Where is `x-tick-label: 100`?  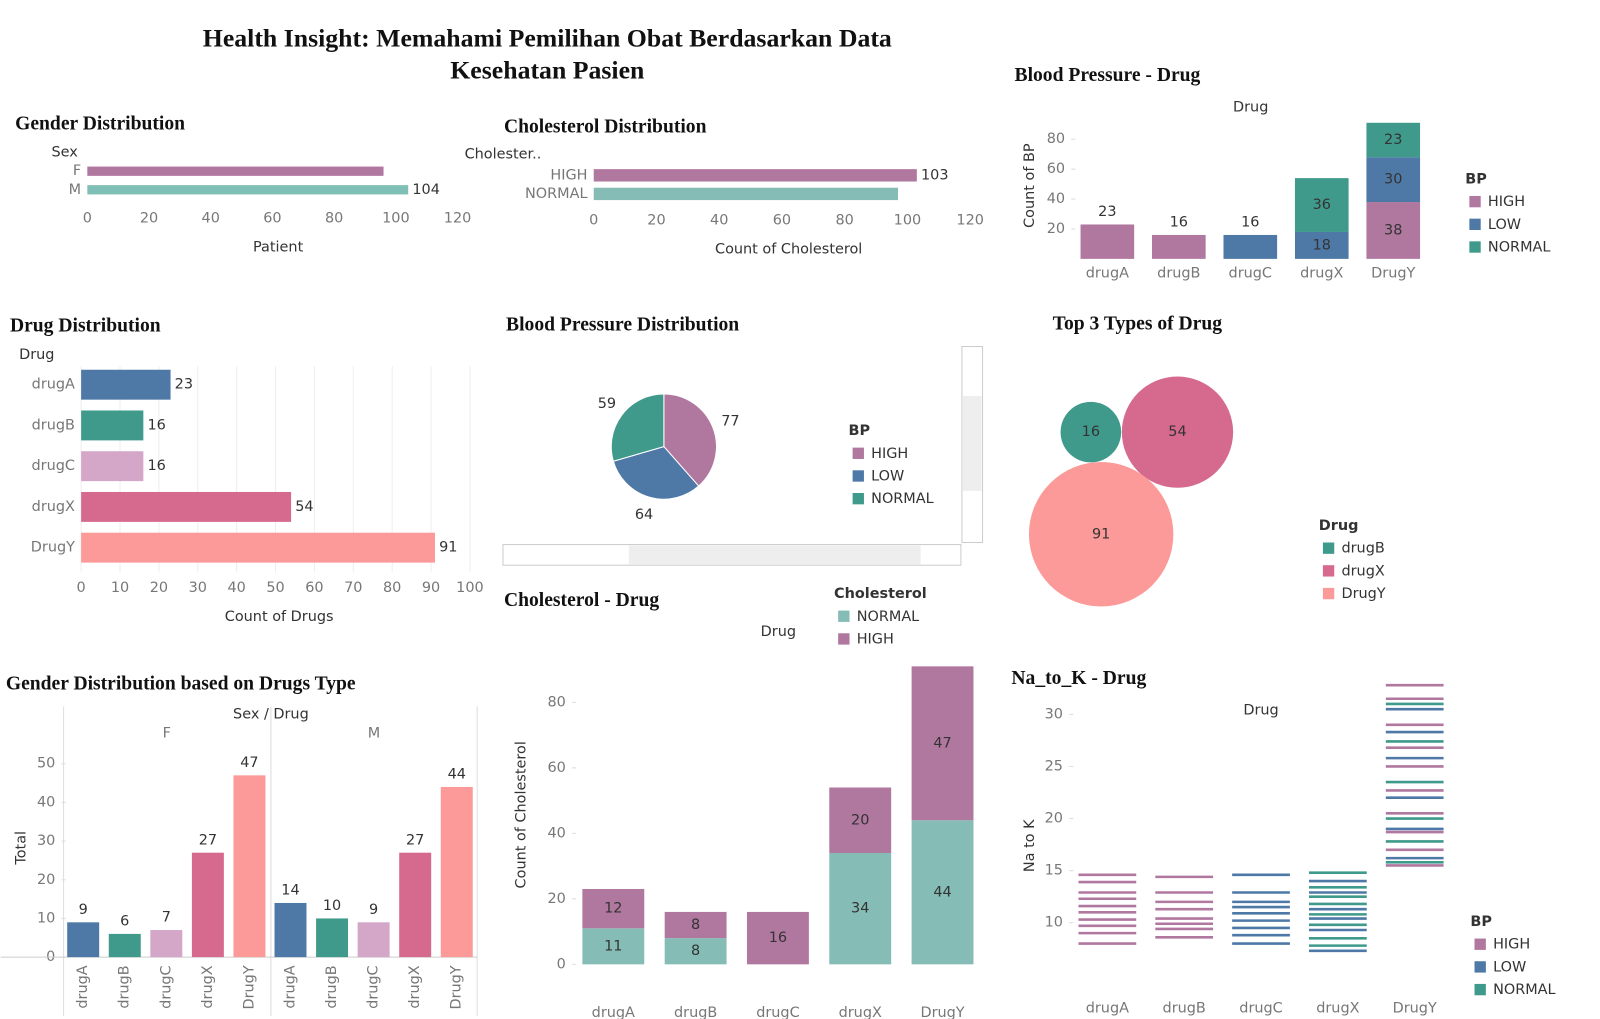
x-tick-label: 100 is located at coordinates (470, 588).